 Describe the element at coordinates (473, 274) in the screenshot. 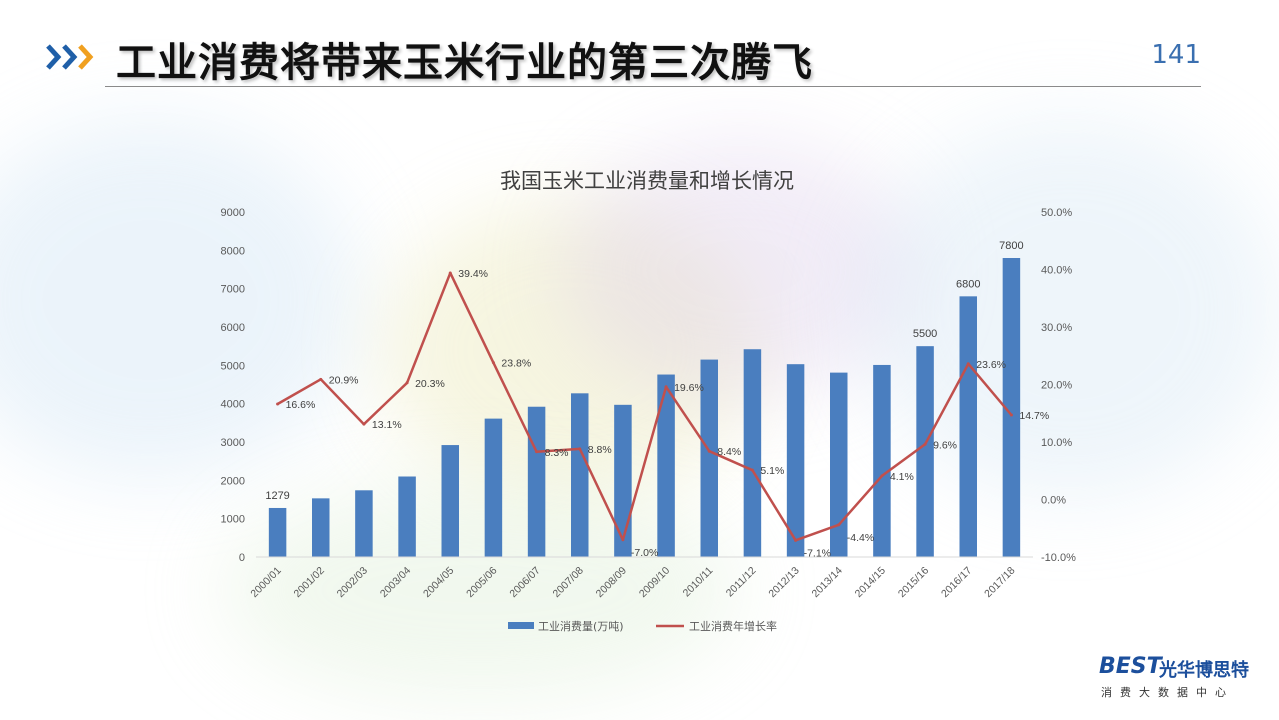

I see `line-data-label: 39.4%` at that location.